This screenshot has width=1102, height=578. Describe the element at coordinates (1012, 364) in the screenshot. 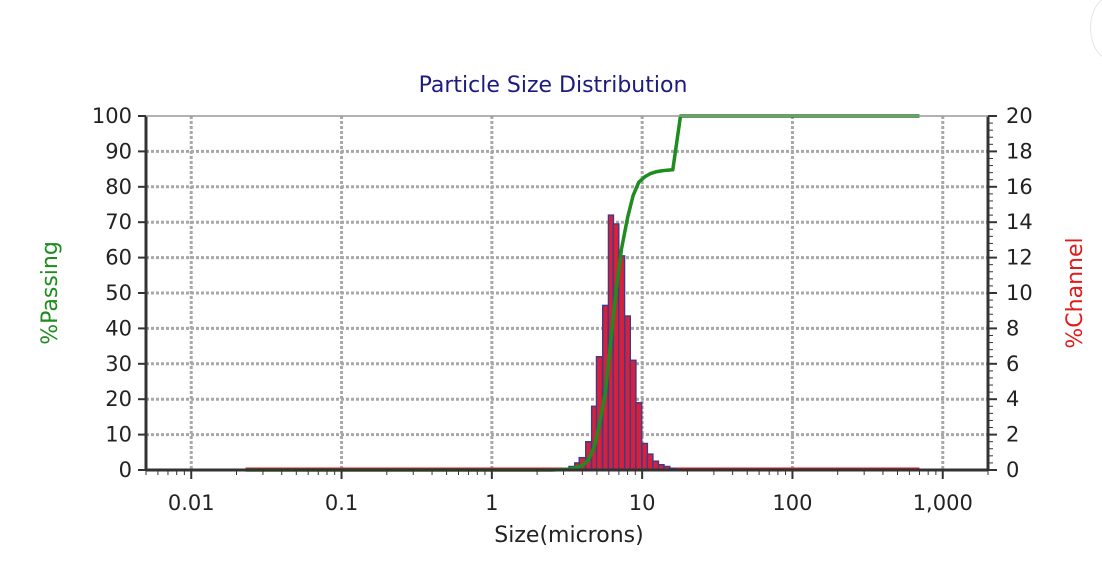

I see `right-tick-label: 6` at that location.